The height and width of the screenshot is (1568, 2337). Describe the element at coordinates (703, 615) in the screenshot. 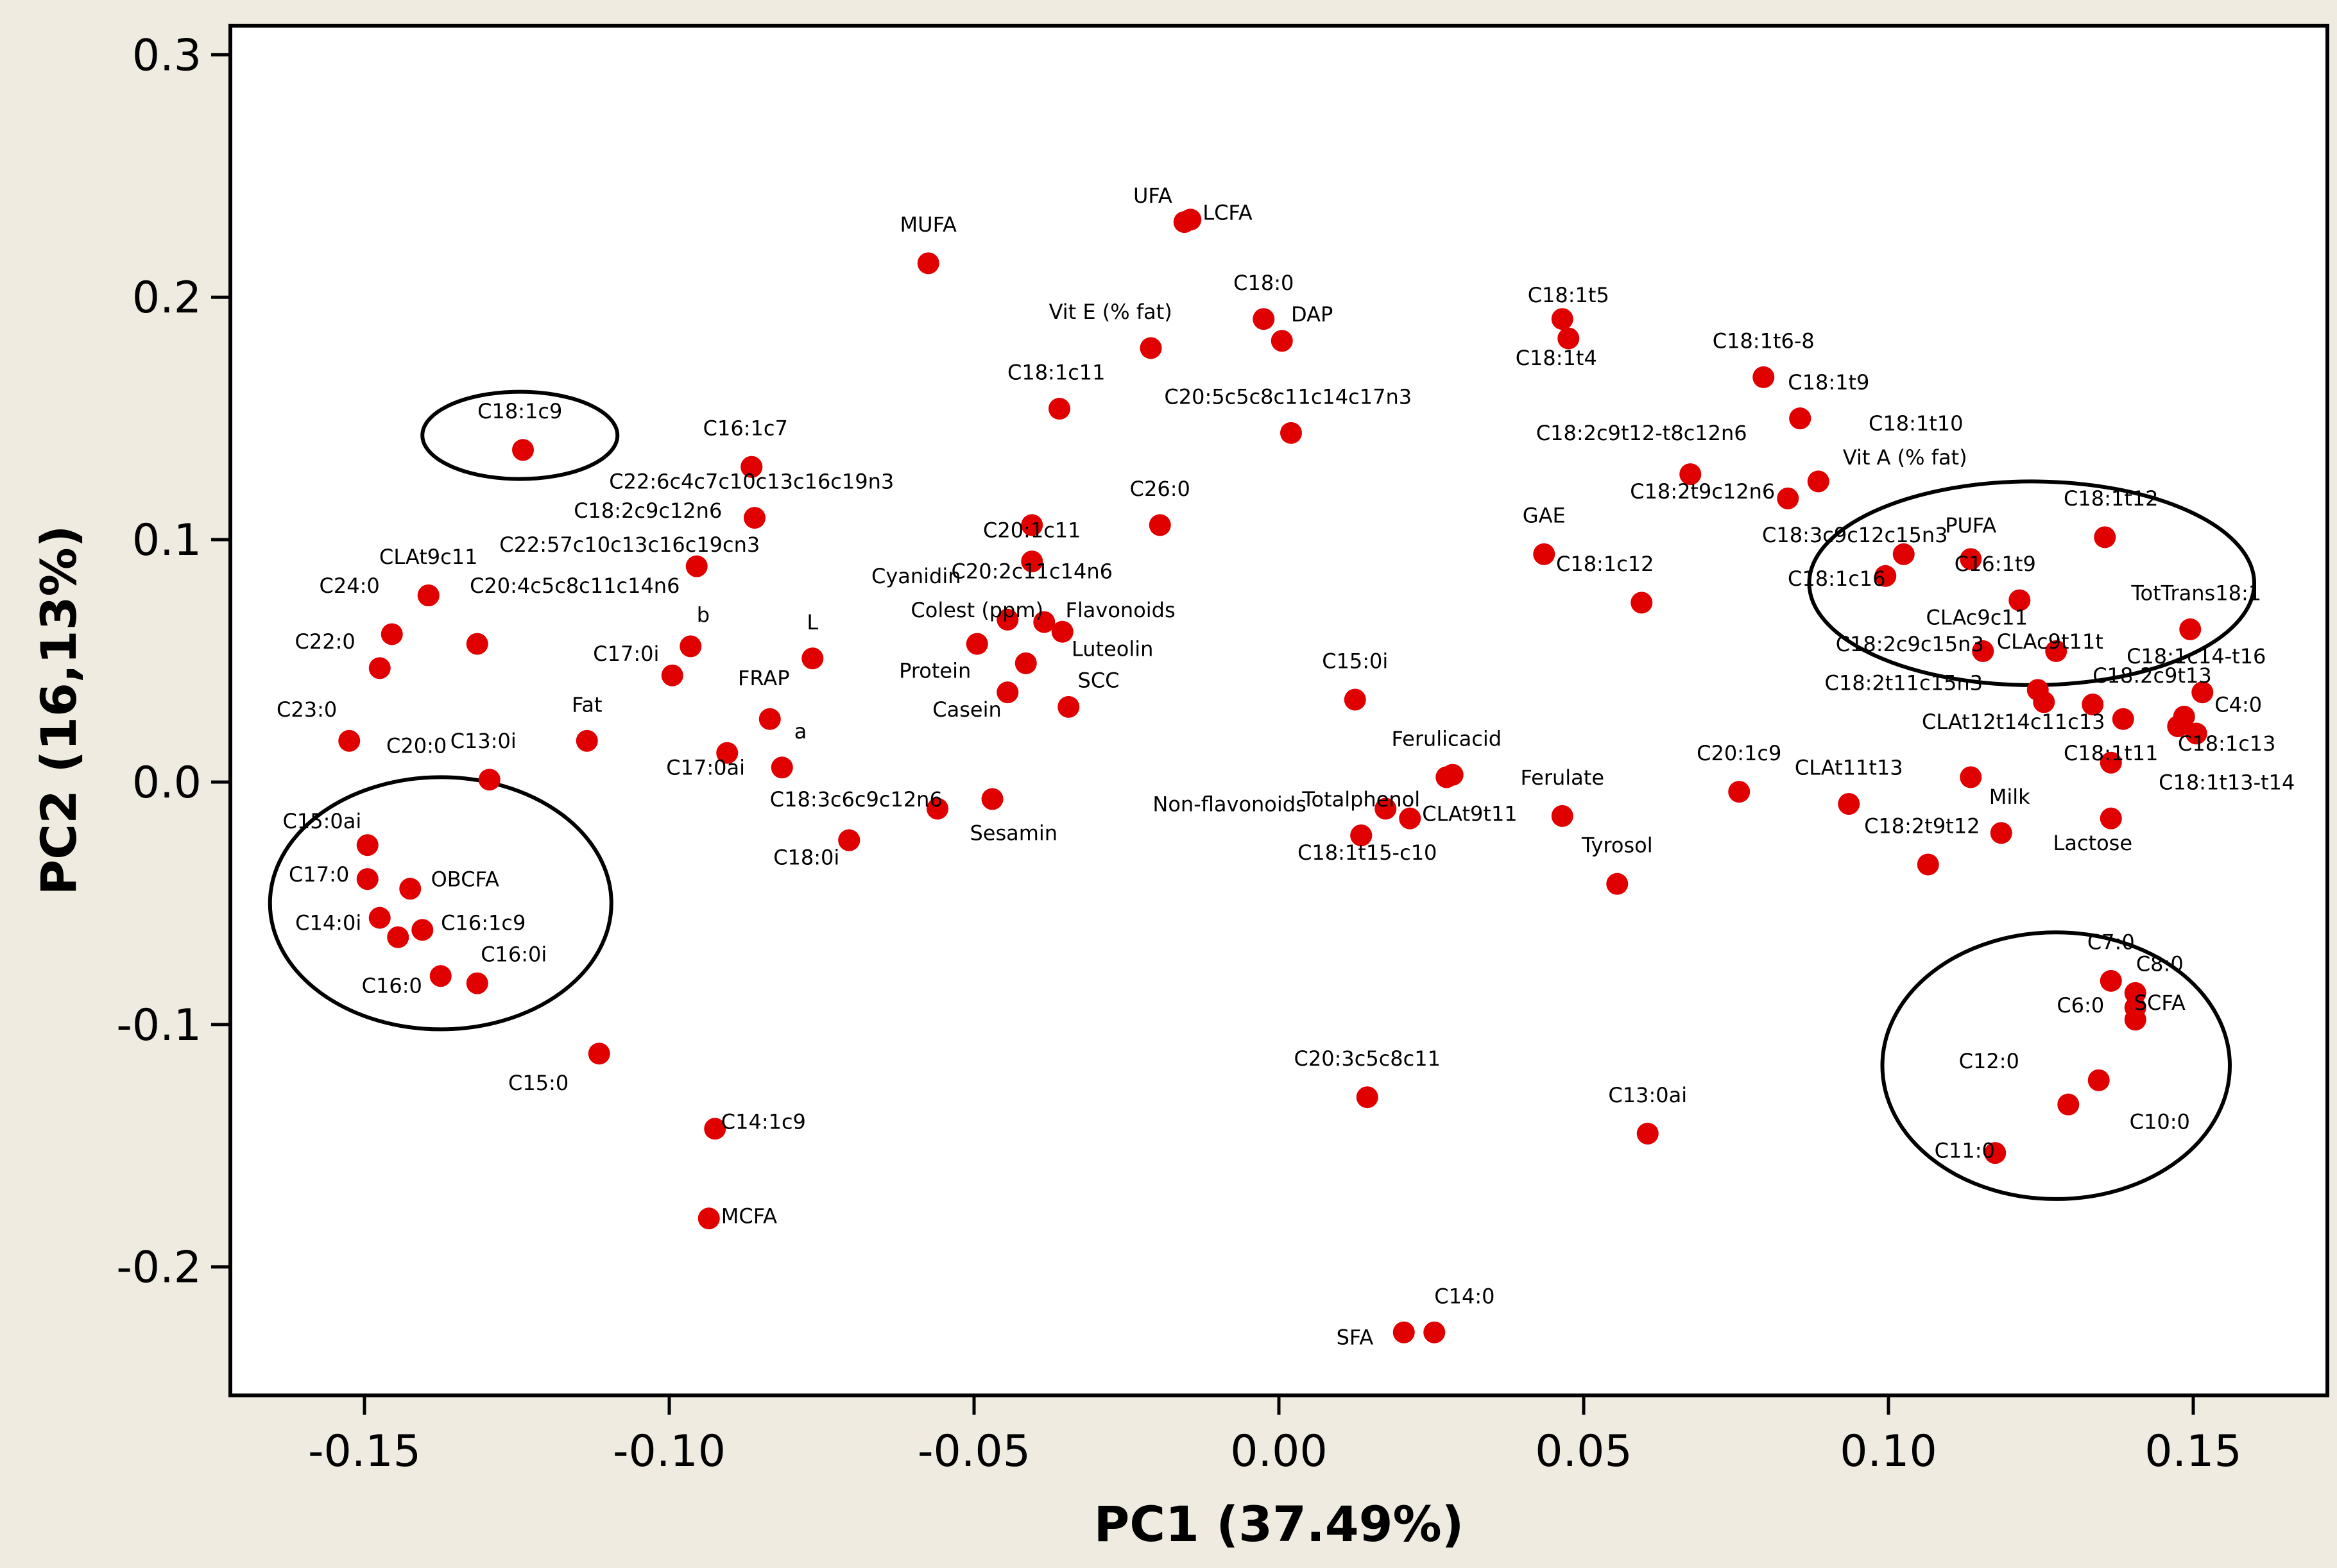

I see `data-point-label: b` at that location.